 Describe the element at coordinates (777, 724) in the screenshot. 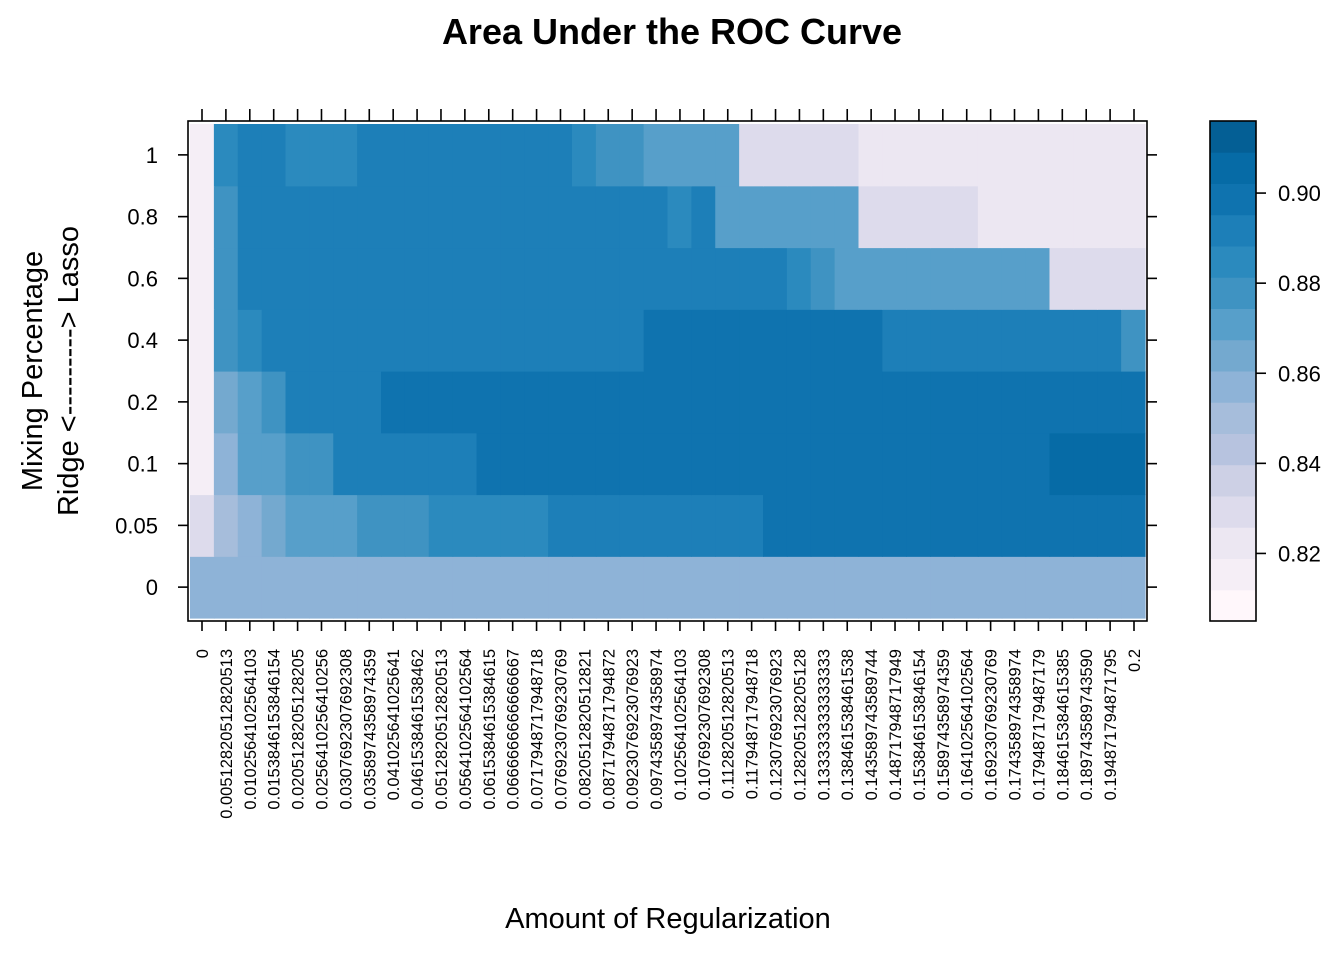

I see `x-tick-label: 0.123076923076923` at that location.